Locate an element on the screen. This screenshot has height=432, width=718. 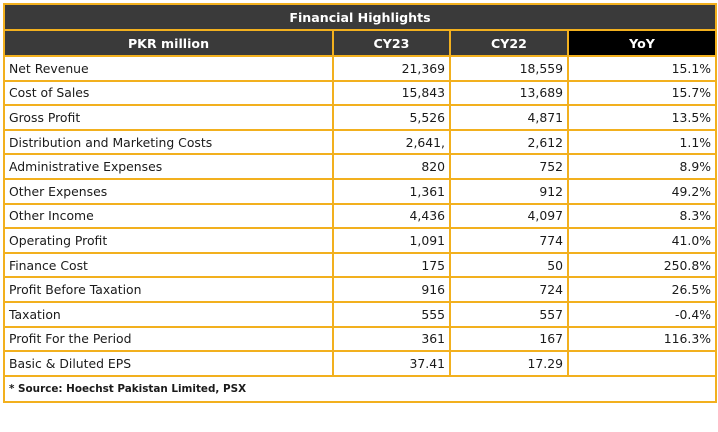
cy22-value: 50 is located at coordinates (509, 265).